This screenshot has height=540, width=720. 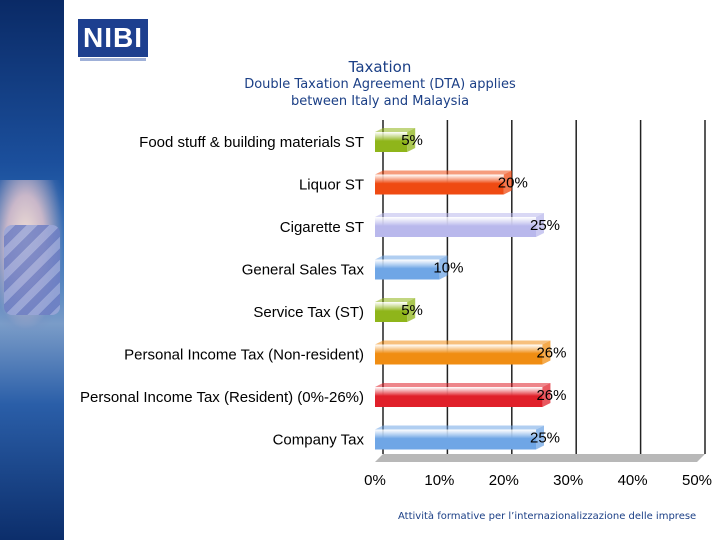 I want to click on x-tick-label: 0%, so click(x=375, y=480).